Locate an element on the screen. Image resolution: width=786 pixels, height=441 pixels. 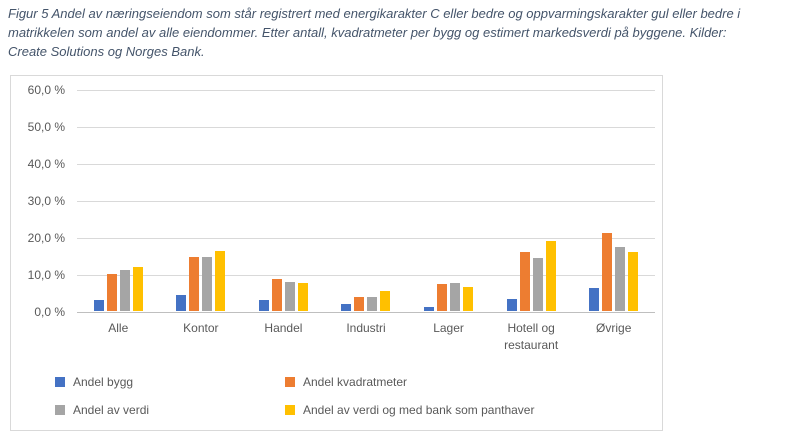
legend-label: Andel bygg is located at coordinates (103, 382).